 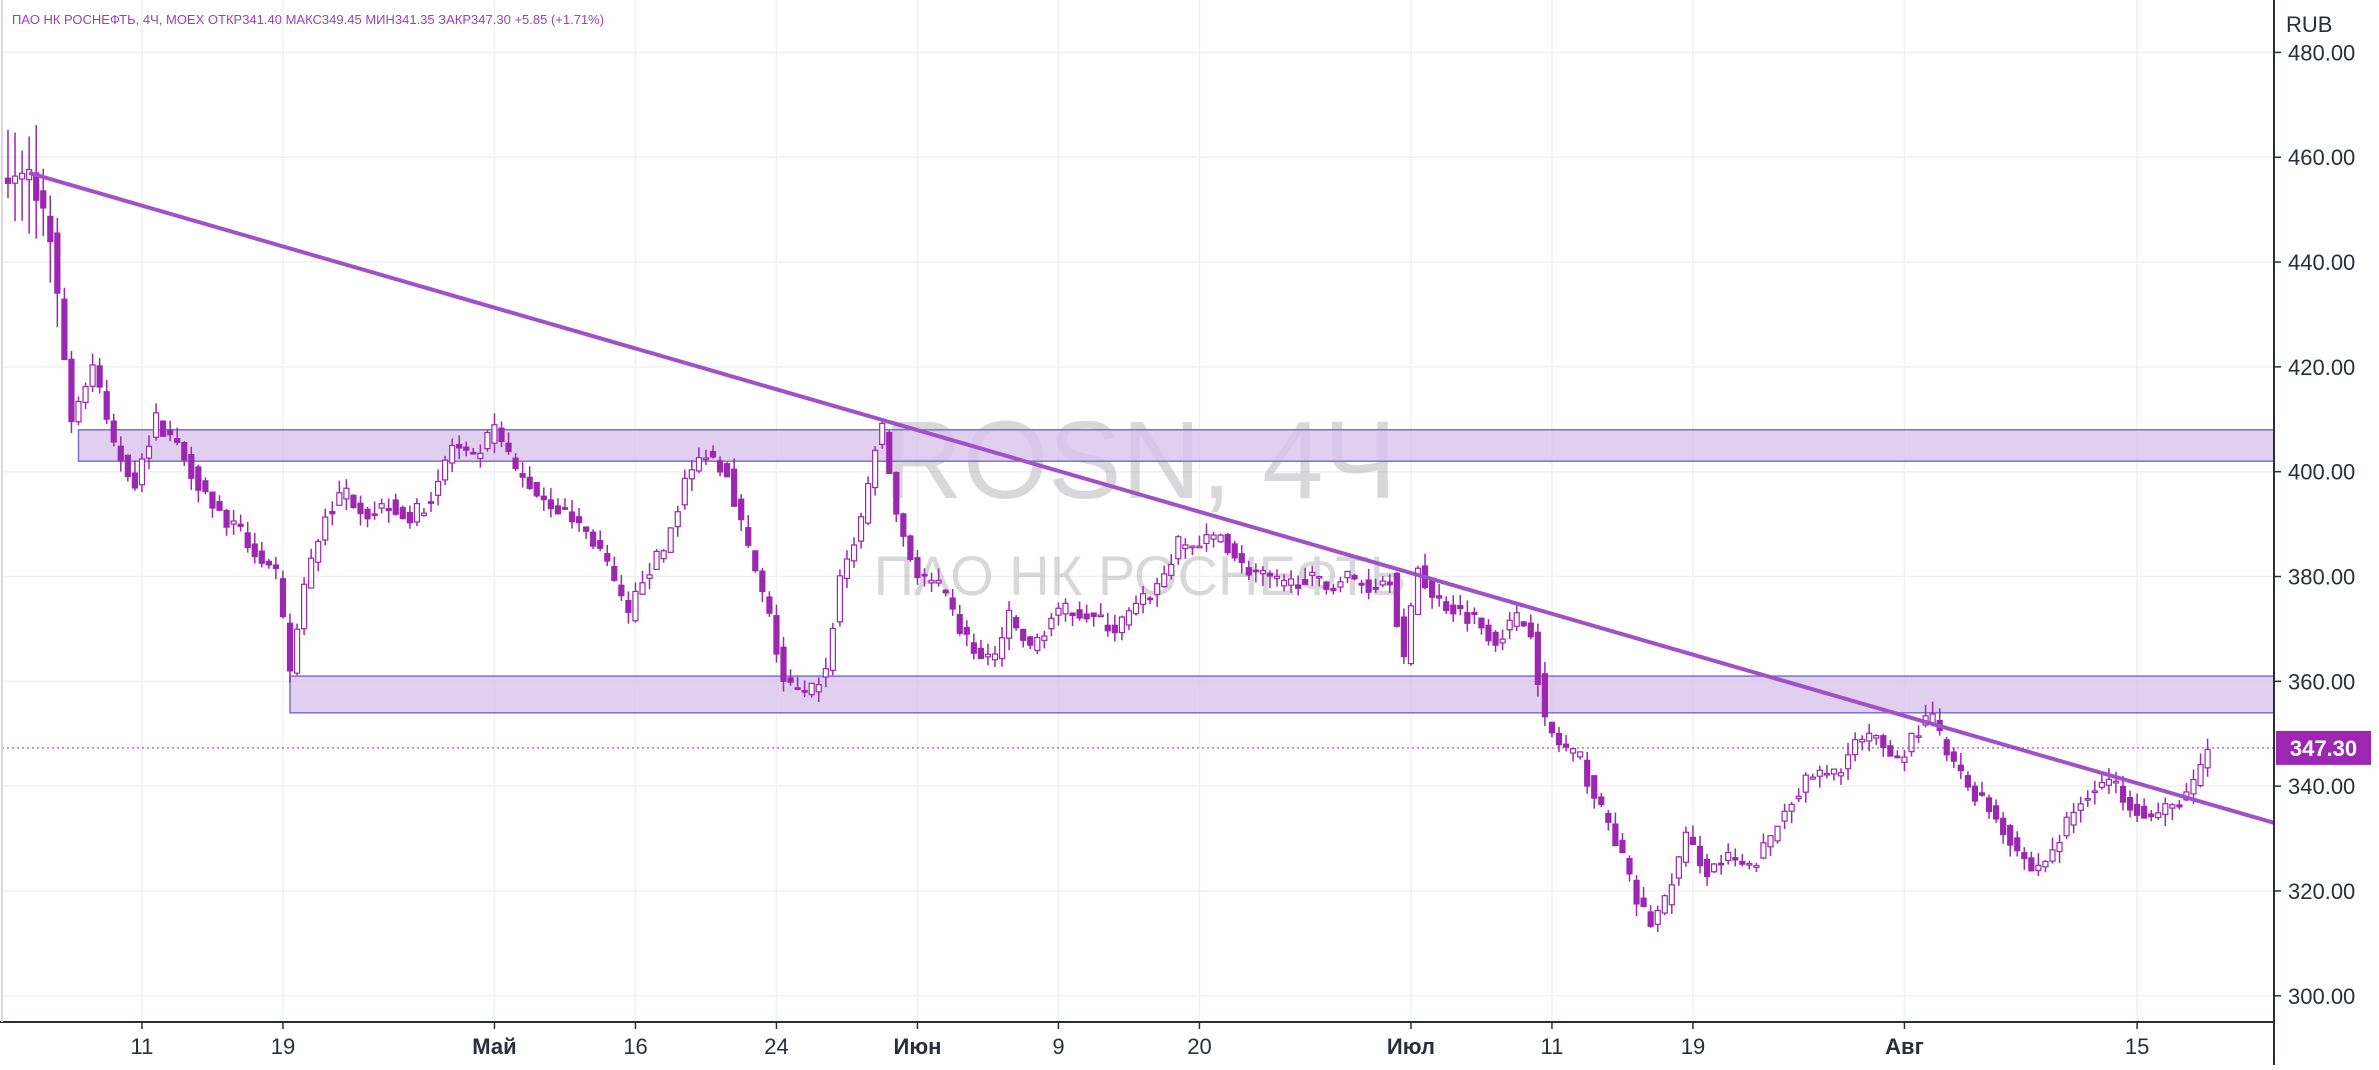 I want to click on price-tick-label: 480.00, so click(x=2321, y=52).